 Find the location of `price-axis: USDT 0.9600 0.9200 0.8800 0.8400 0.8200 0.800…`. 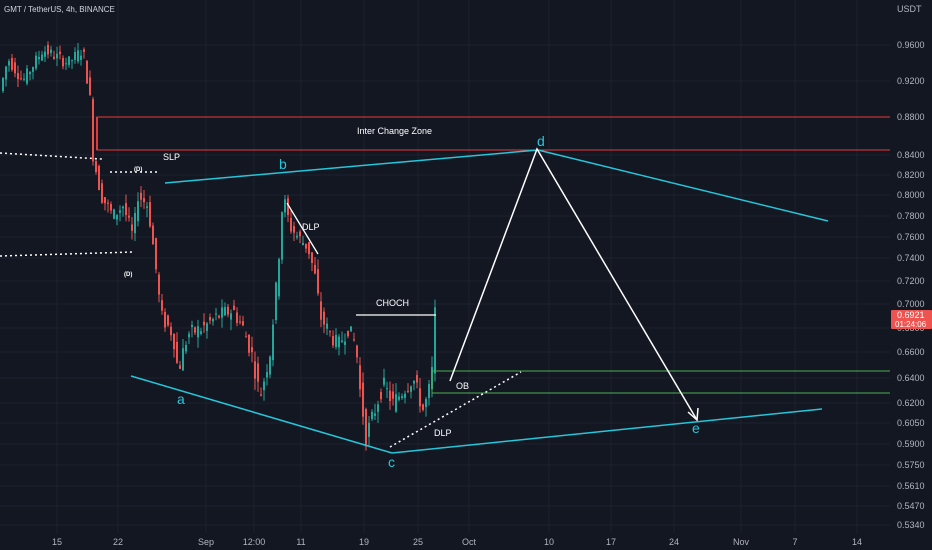

price-axis: USDT 0.9600 0.9200 0.8800 0.8400 0.8200 0.800… is located at coordinates (911, 275).